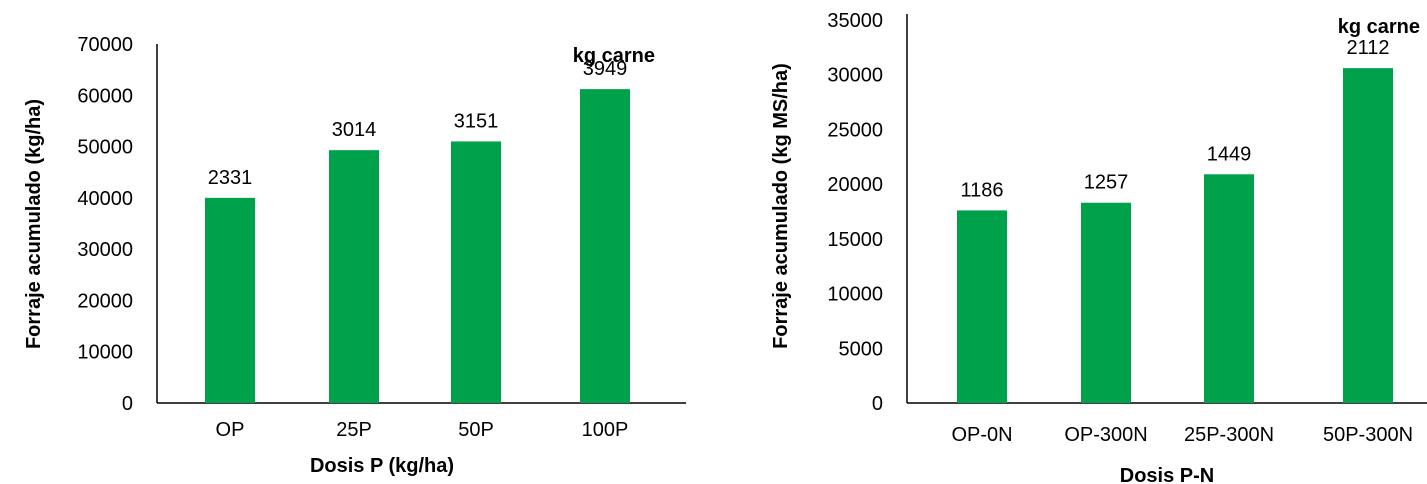 This screenshot has height=484, width=1427. I want to click on right-data-label-1: 1257, so click(1106, 183).